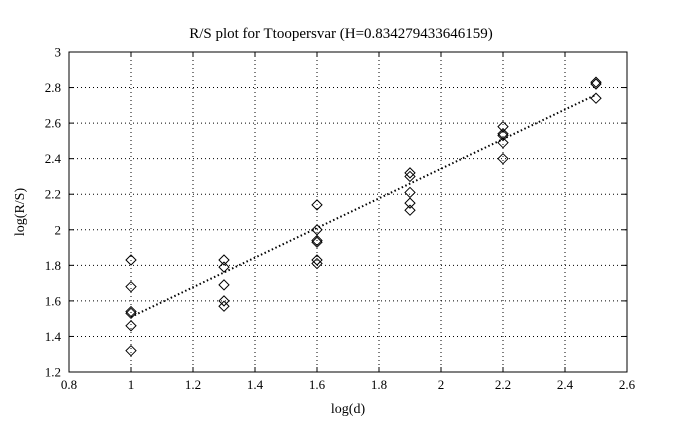  Describe the element at coordinates (627, 384) in the screenshot. I see `x-tick-label: 2.6` at that location.